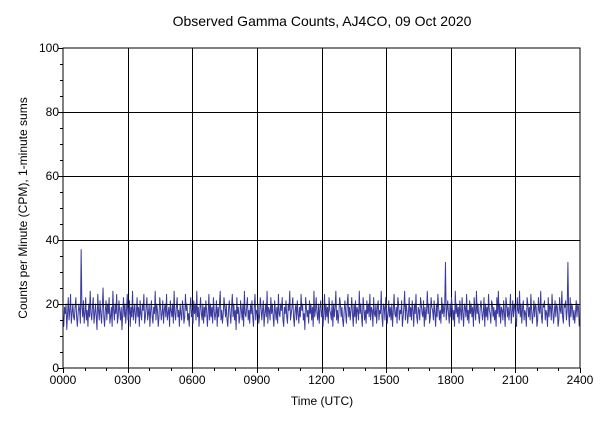 The height and width of the screenshot is (428, 600). What do you see at coordinates (386, 380) in the screenshot?
I see `x-tick-label: 1500` at bounding box center [386, 380].